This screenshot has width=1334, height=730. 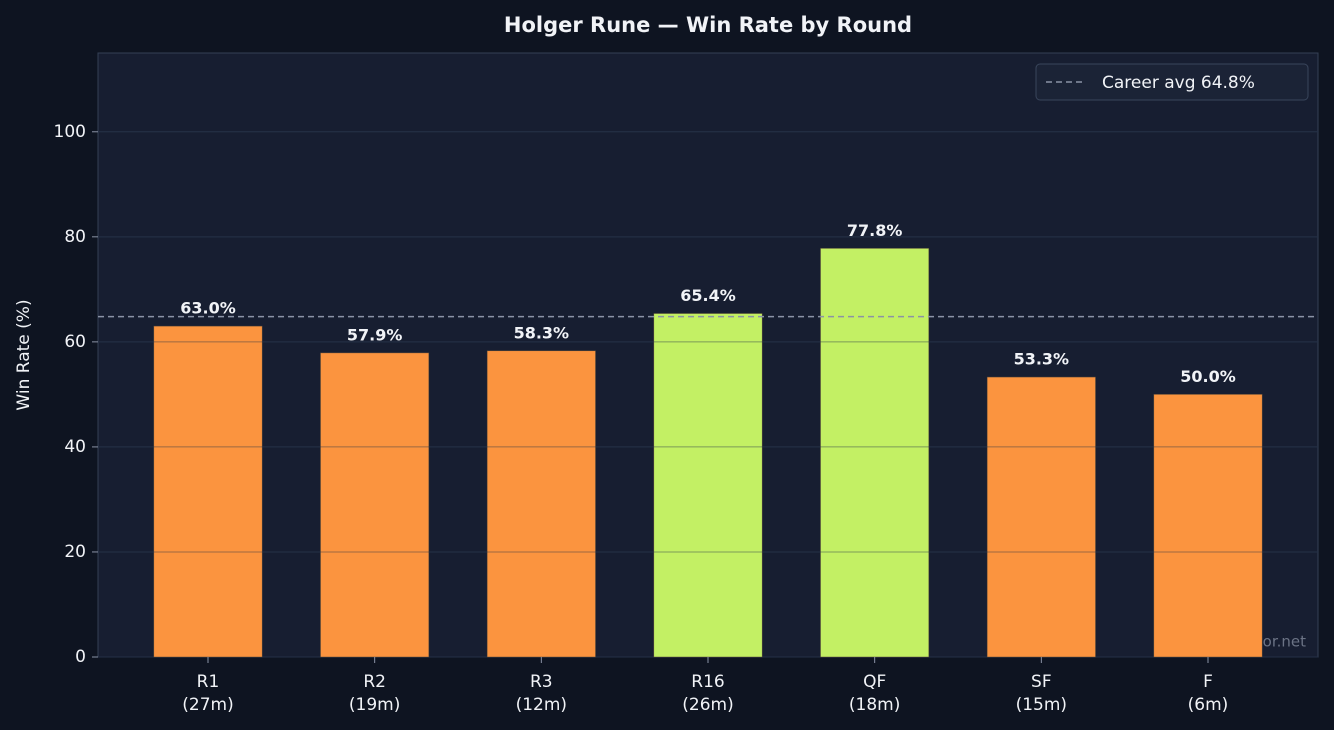 I want to click on y-tick-label: 40, so click(x=75, y=447).